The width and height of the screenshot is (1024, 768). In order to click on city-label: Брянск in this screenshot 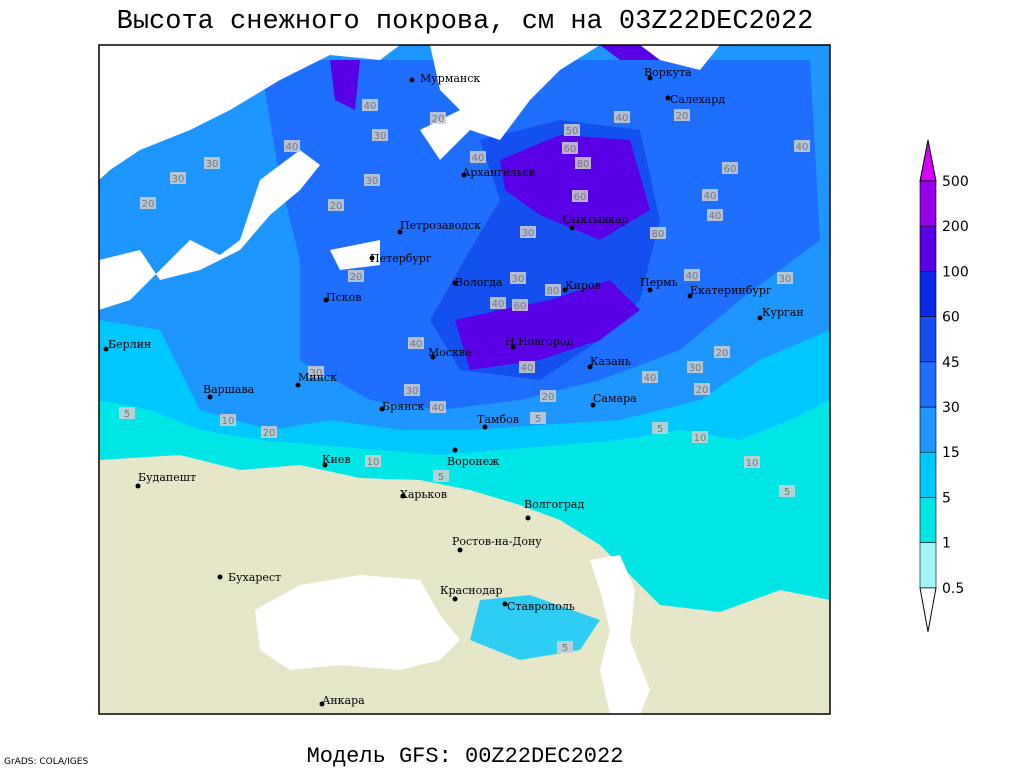, I will do `click(403, 406)`.